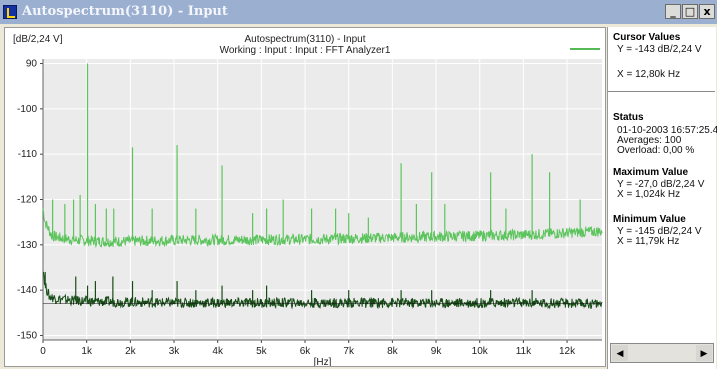  I want to click on x-tick-label: 7k, so click(349, 351).